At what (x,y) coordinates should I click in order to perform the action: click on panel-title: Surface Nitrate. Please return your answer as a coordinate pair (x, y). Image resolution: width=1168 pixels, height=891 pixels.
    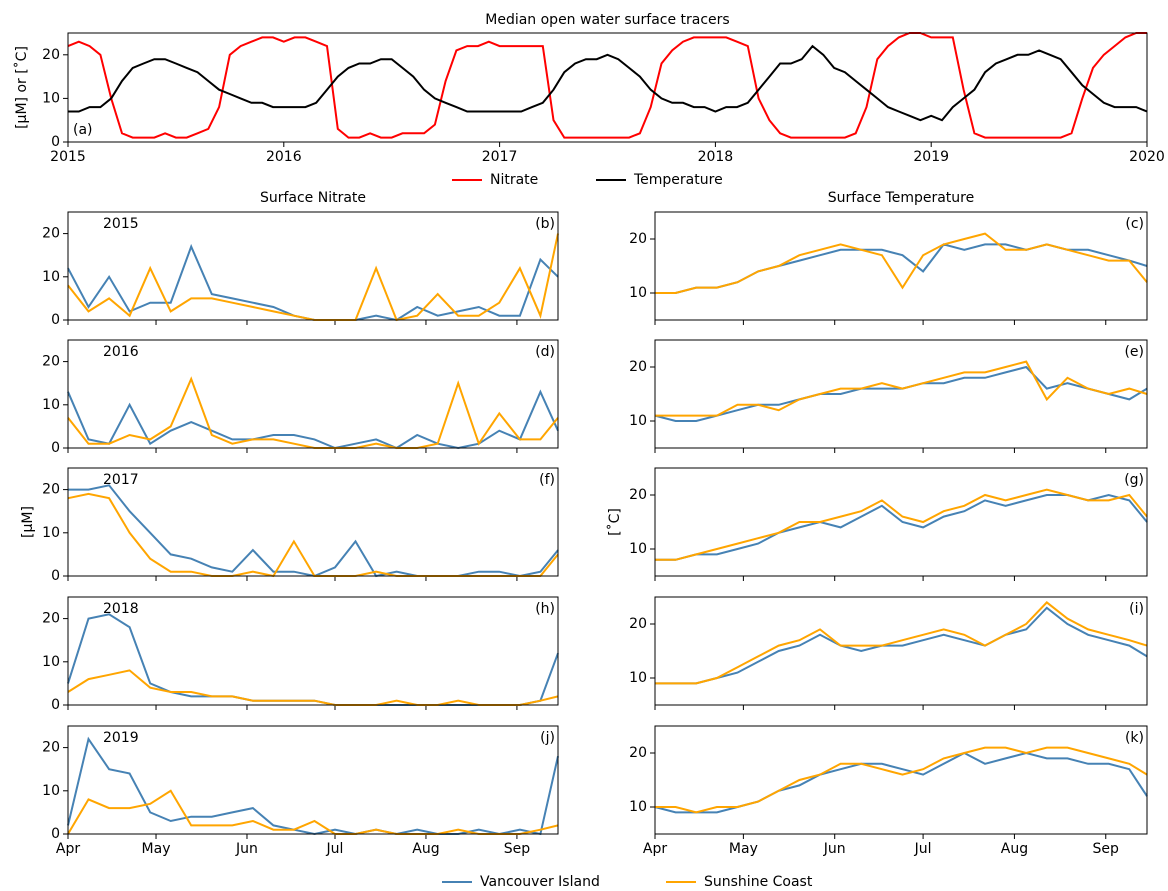
    Looking at the image, I should click on (313, 198).